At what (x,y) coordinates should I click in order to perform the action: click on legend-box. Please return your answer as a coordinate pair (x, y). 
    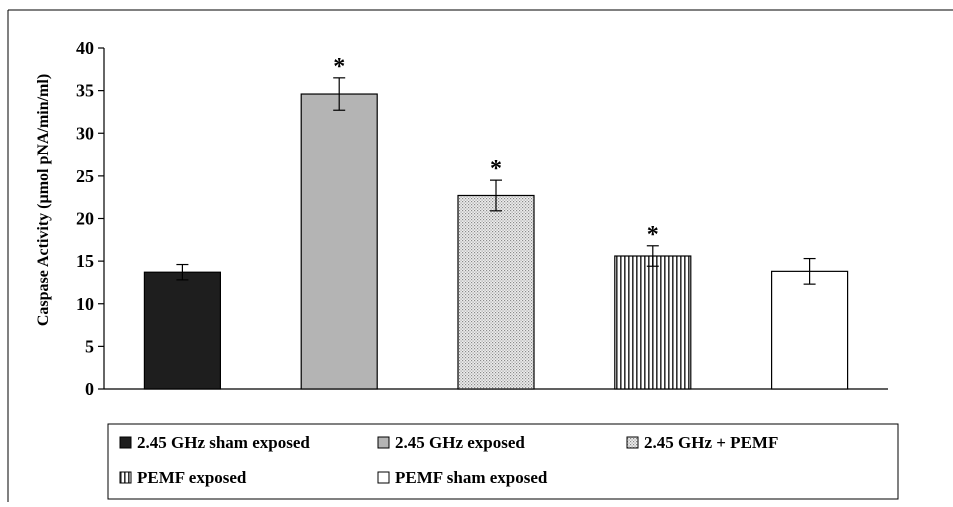
    Looking at the image, I should click on (503, 461).